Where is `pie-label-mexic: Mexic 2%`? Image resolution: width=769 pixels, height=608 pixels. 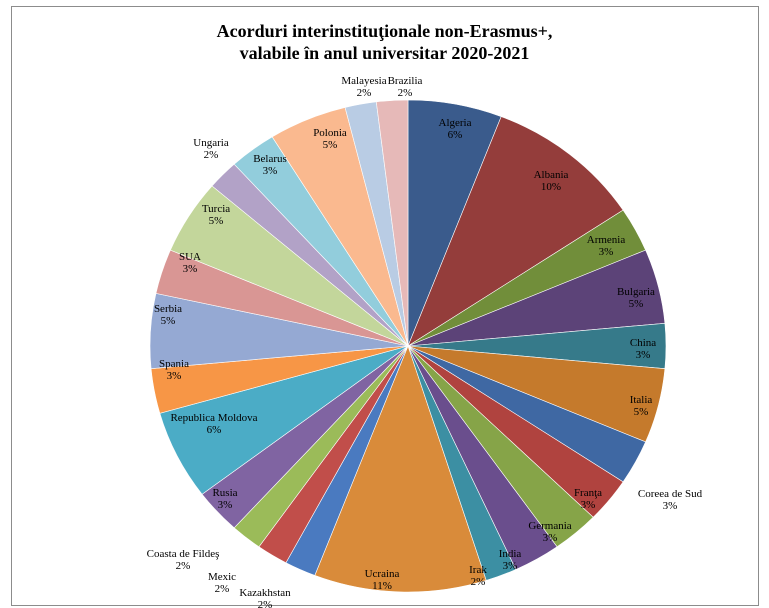
pie-label-mexic: Mexic 2% is located at coordinates (222, 583).